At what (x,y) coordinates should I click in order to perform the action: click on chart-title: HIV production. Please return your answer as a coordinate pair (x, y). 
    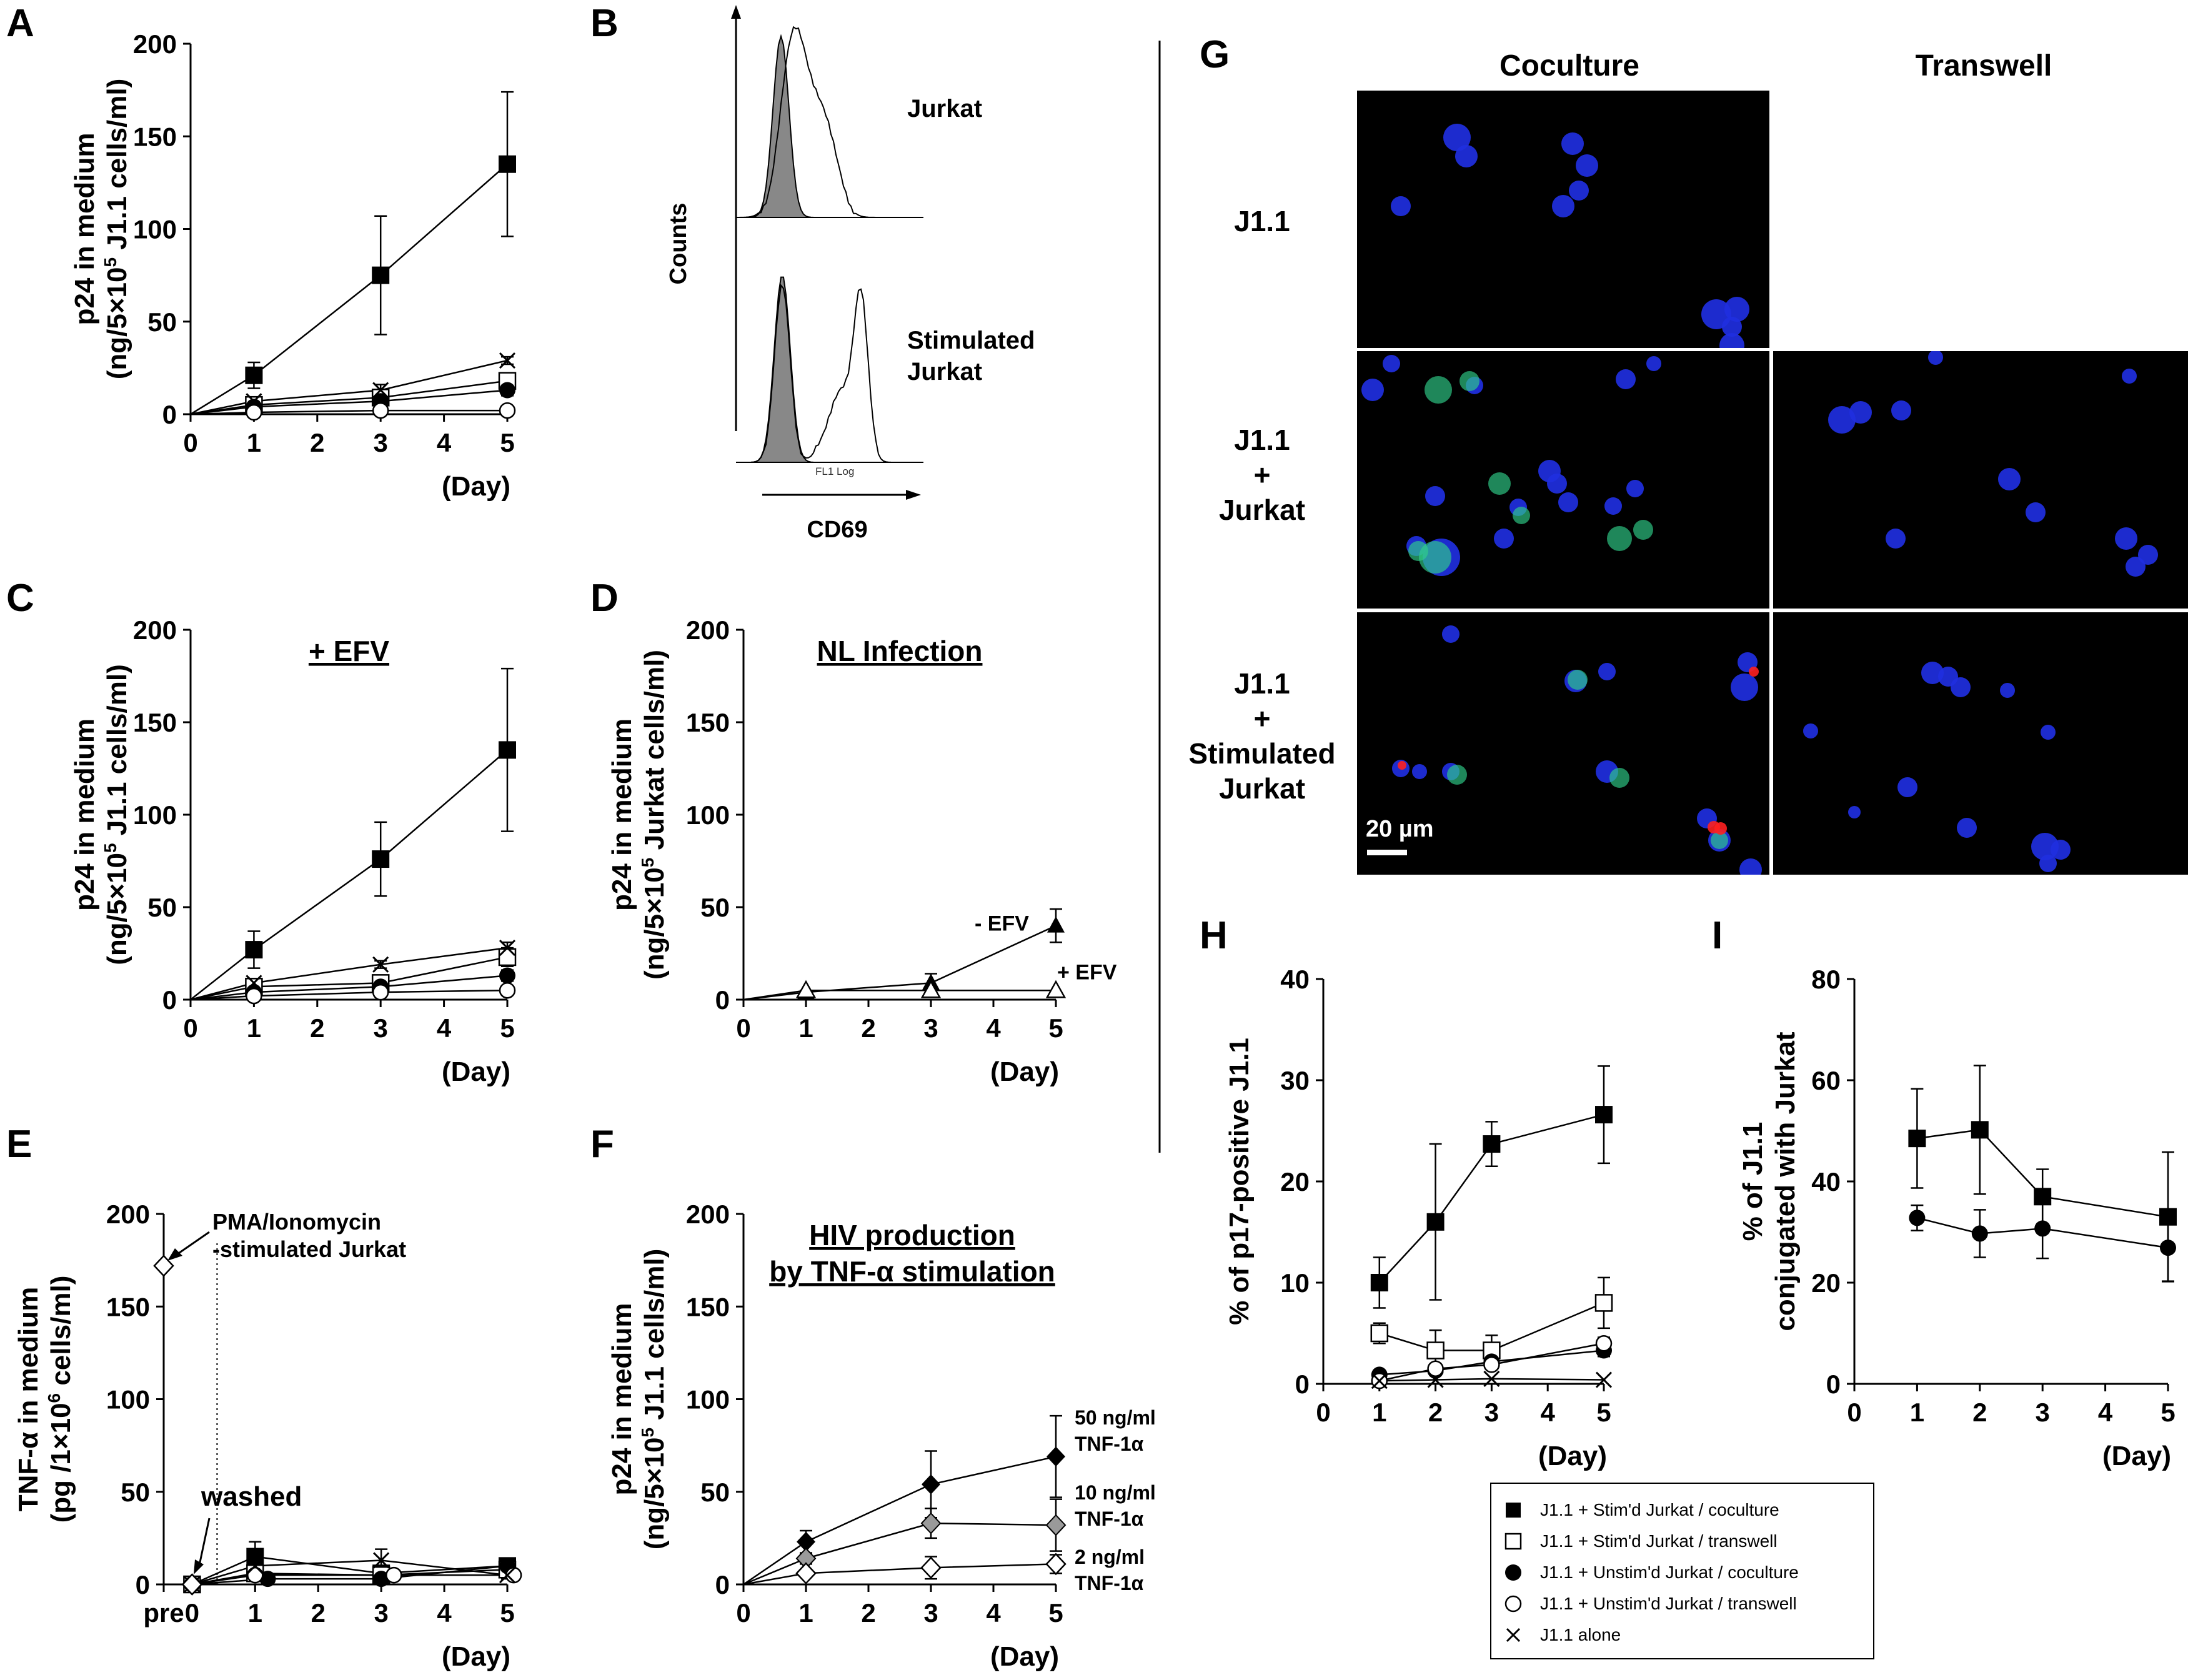
    Looking at the image, I should click on (912, 1235).